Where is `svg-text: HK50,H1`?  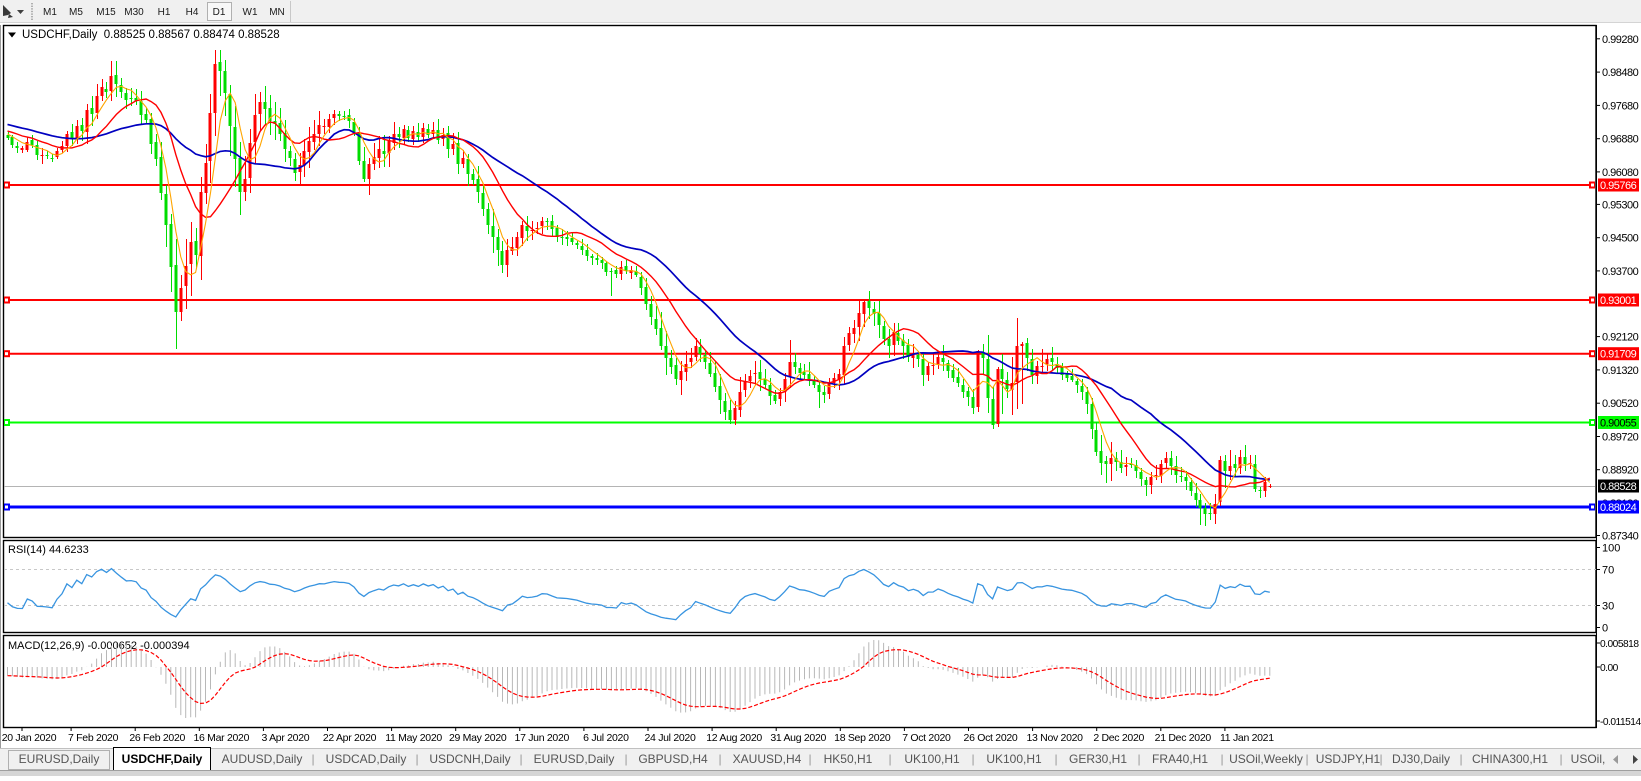 svg-text: HK50,H1 is located at coordinates (848, 759).